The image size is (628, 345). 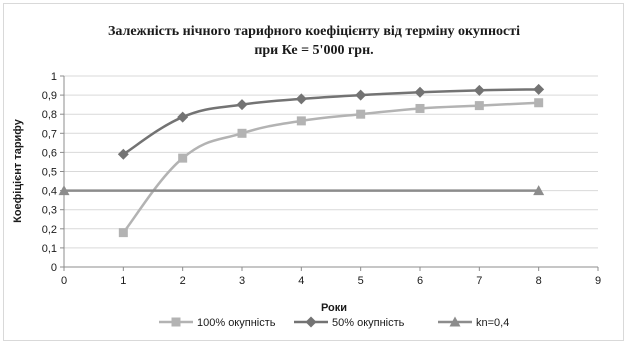 What do you see at coordinates (334, 308) in the screenshot?
I see `x-axis-title: Роки` at bounding box center [334, 308].